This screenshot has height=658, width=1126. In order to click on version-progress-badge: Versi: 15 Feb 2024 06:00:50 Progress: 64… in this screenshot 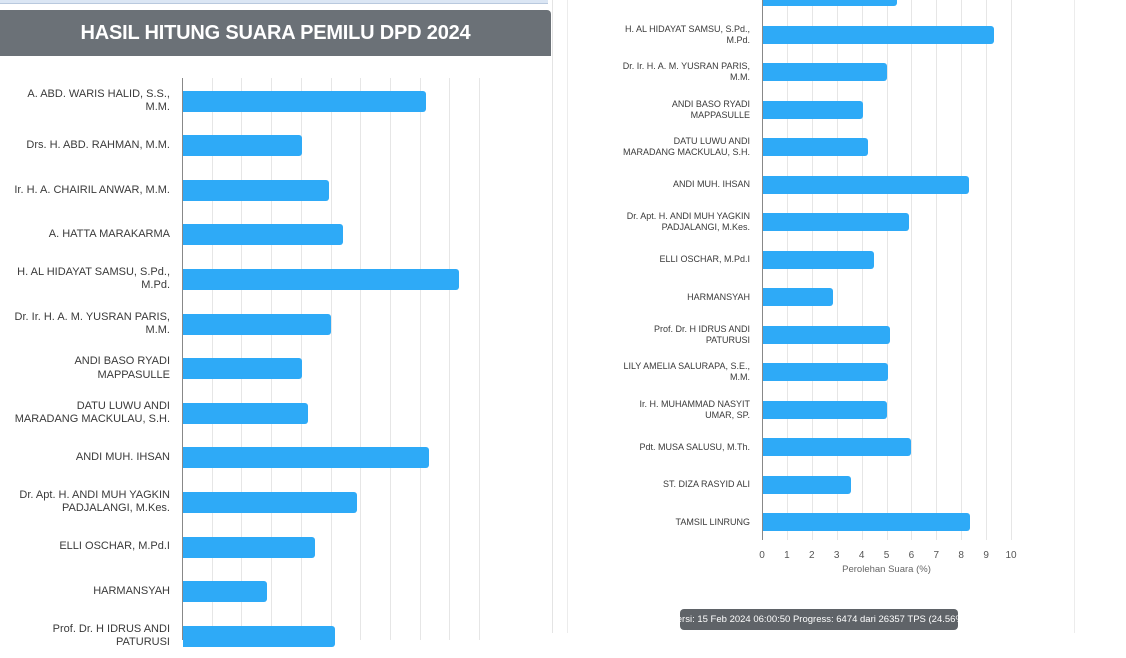, I will do `click(819, 619)`.